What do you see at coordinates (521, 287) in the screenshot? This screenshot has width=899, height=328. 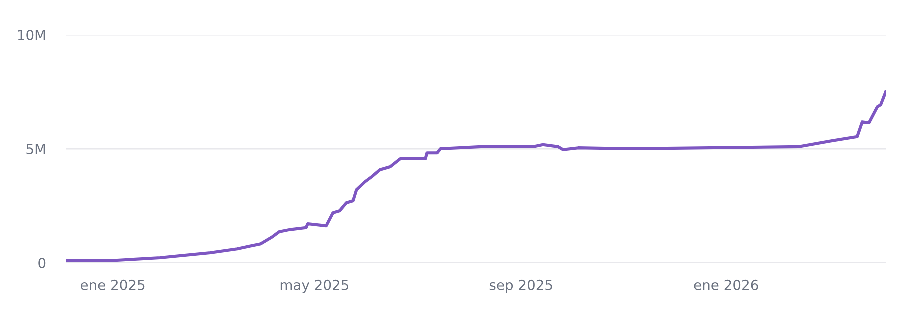 I see `x-tick-label: sep 2025` at bounding box center [521, 287].